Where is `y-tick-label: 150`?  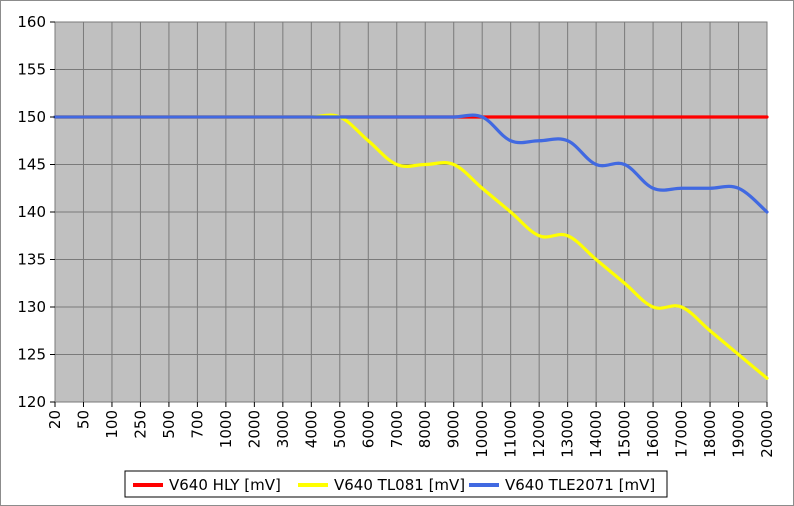 y-tick-label: 150 is located at coordinates (31, 117).